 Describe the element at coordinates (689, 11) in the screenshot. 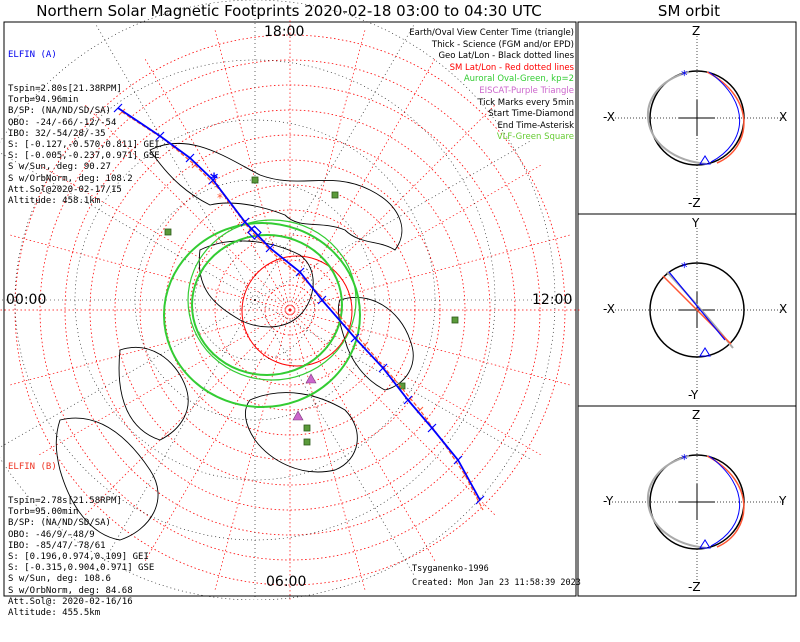

I see `sm-orbit-title: SM orbit` at that location.